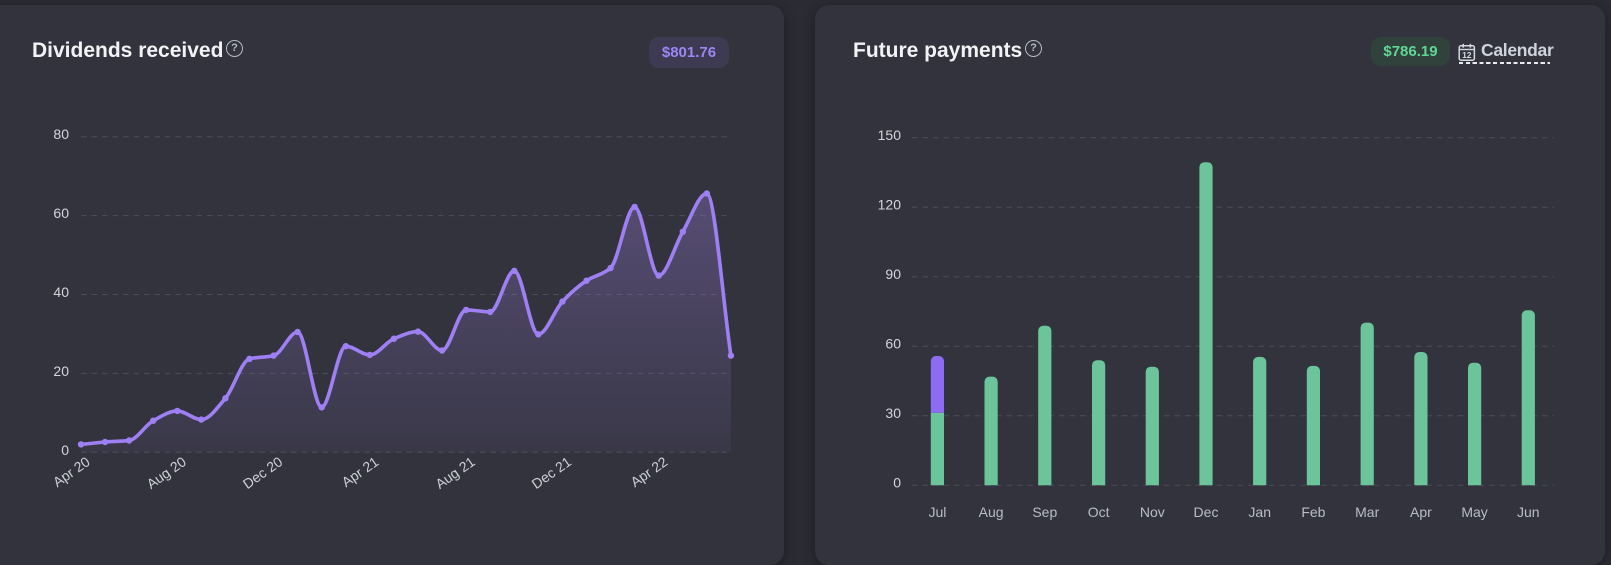  I want to click on svg-text: Oct, so click(1099, 512).